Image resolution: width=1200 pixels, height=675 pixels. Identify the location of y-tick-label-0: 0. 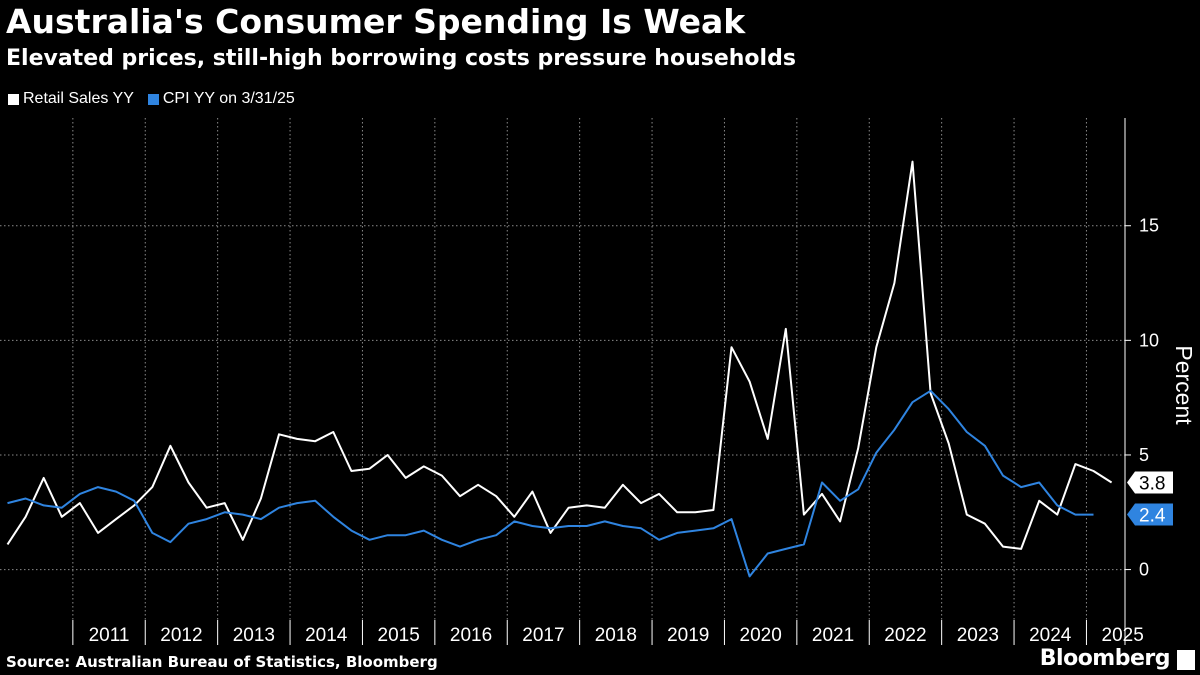
(1144, 570).